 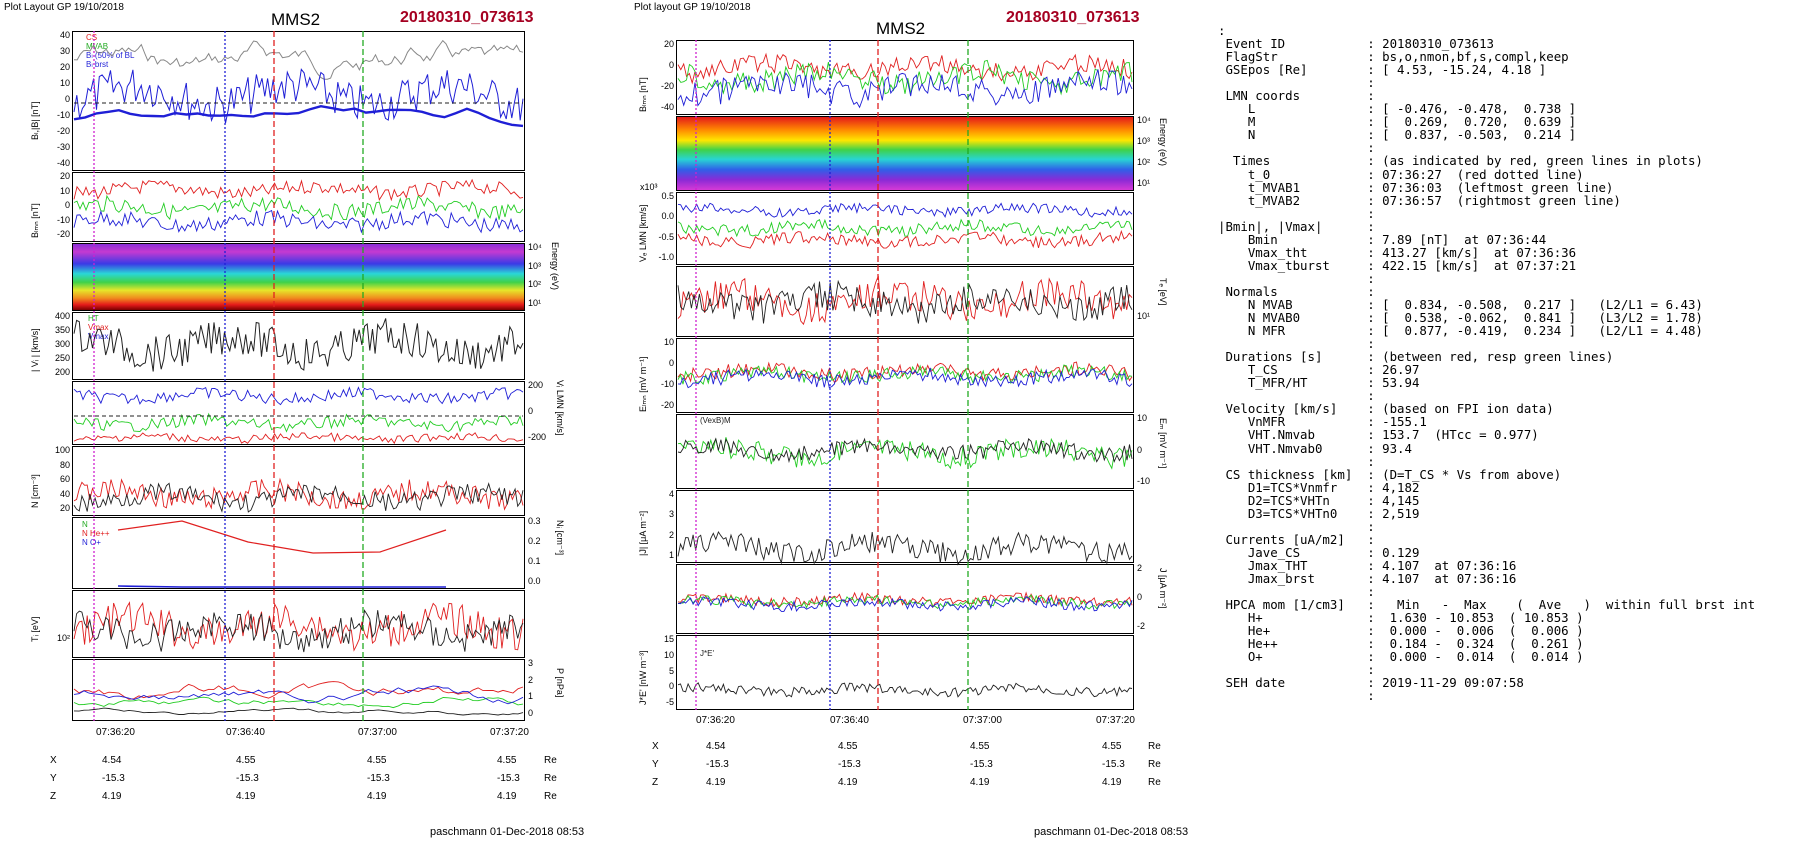 I want to click on middle-coord-label: X, so click(x=655, y=746).